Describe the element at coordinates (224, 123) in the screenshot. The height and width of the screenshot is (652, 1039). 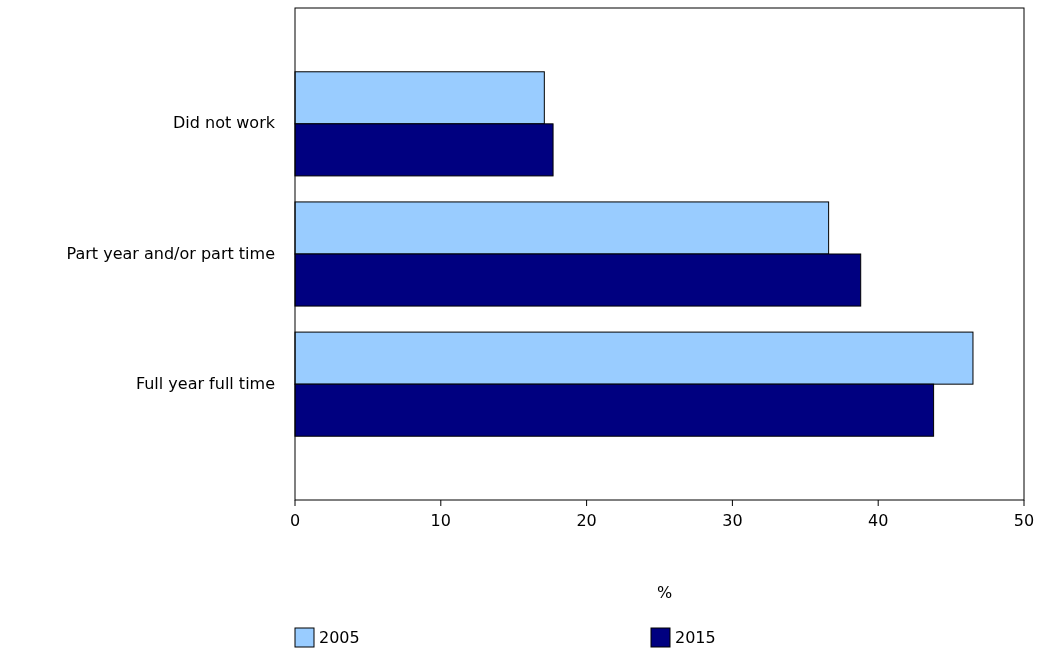
I see `y-tick-label: Did not work` at that location.